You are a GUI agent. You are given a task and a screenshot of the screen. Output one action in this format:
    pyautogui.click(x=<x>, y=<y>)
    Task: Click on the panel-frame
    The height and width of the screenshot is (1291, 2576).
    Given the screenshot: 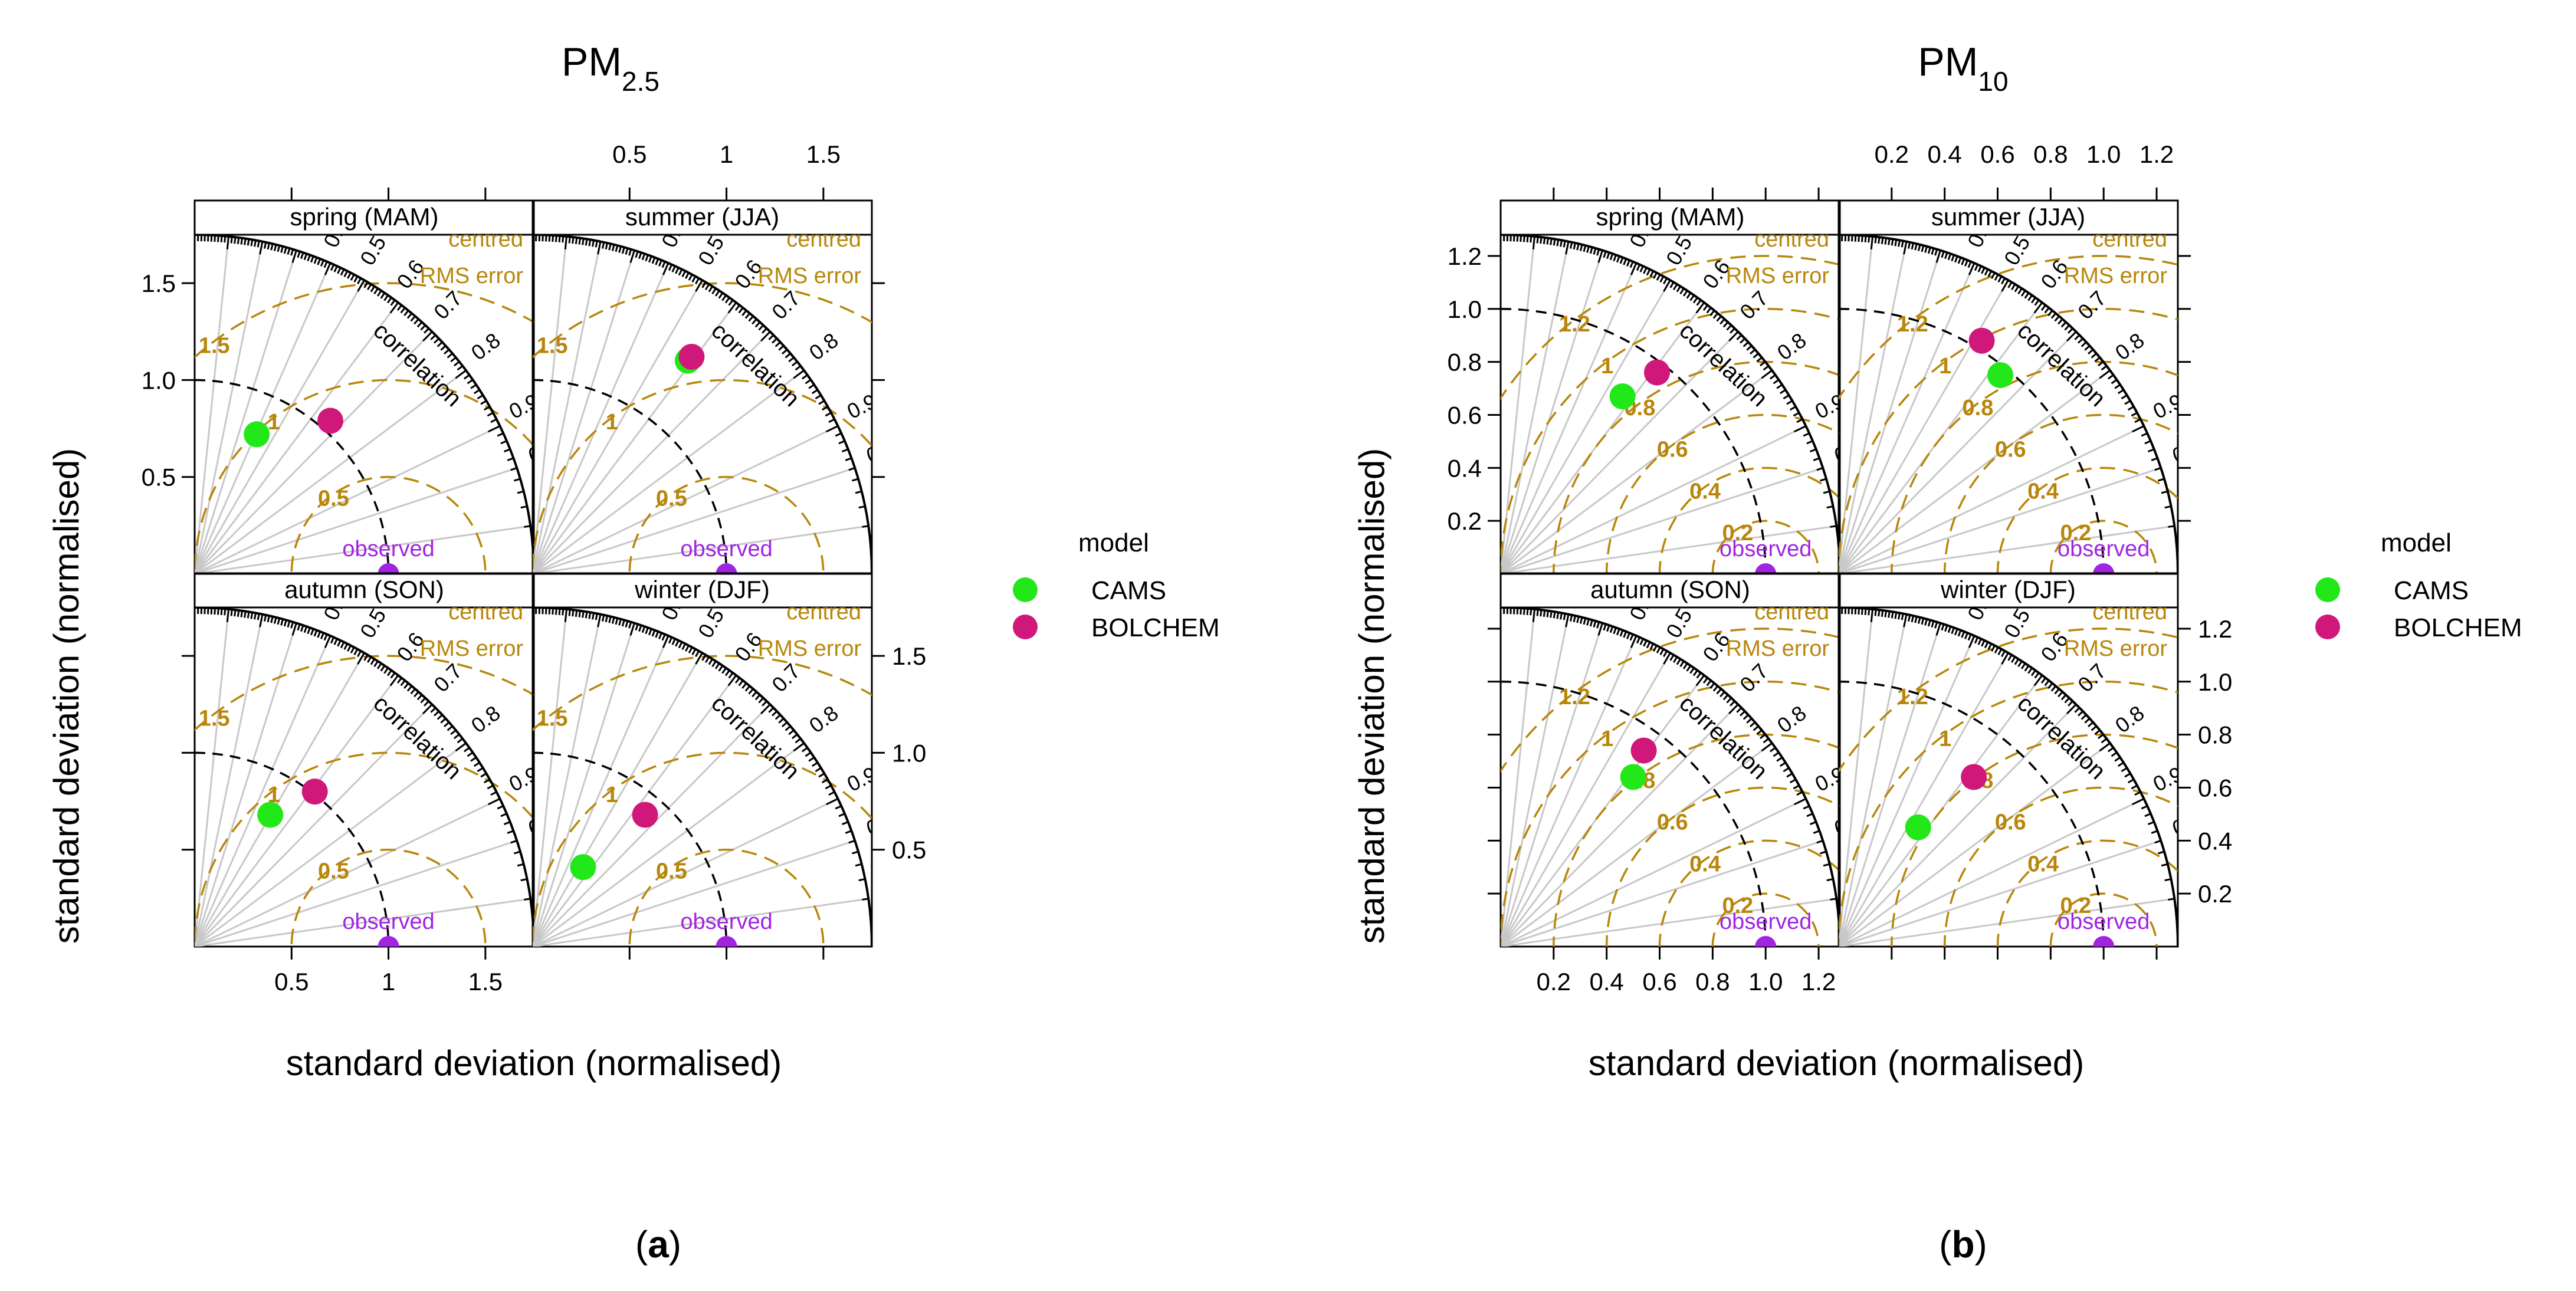 What is the action you would take?
    pyautogui.click(x=364, y=760)
    